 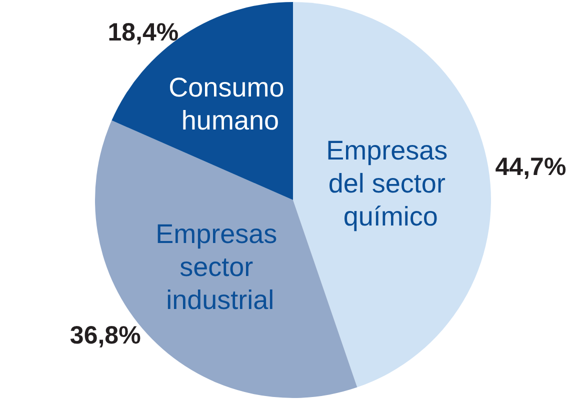 What do you see at coordinates (220, 267) in the screenshot?
I see `slice-label: Empresas sector industrial` at bounding box center [220, 267].